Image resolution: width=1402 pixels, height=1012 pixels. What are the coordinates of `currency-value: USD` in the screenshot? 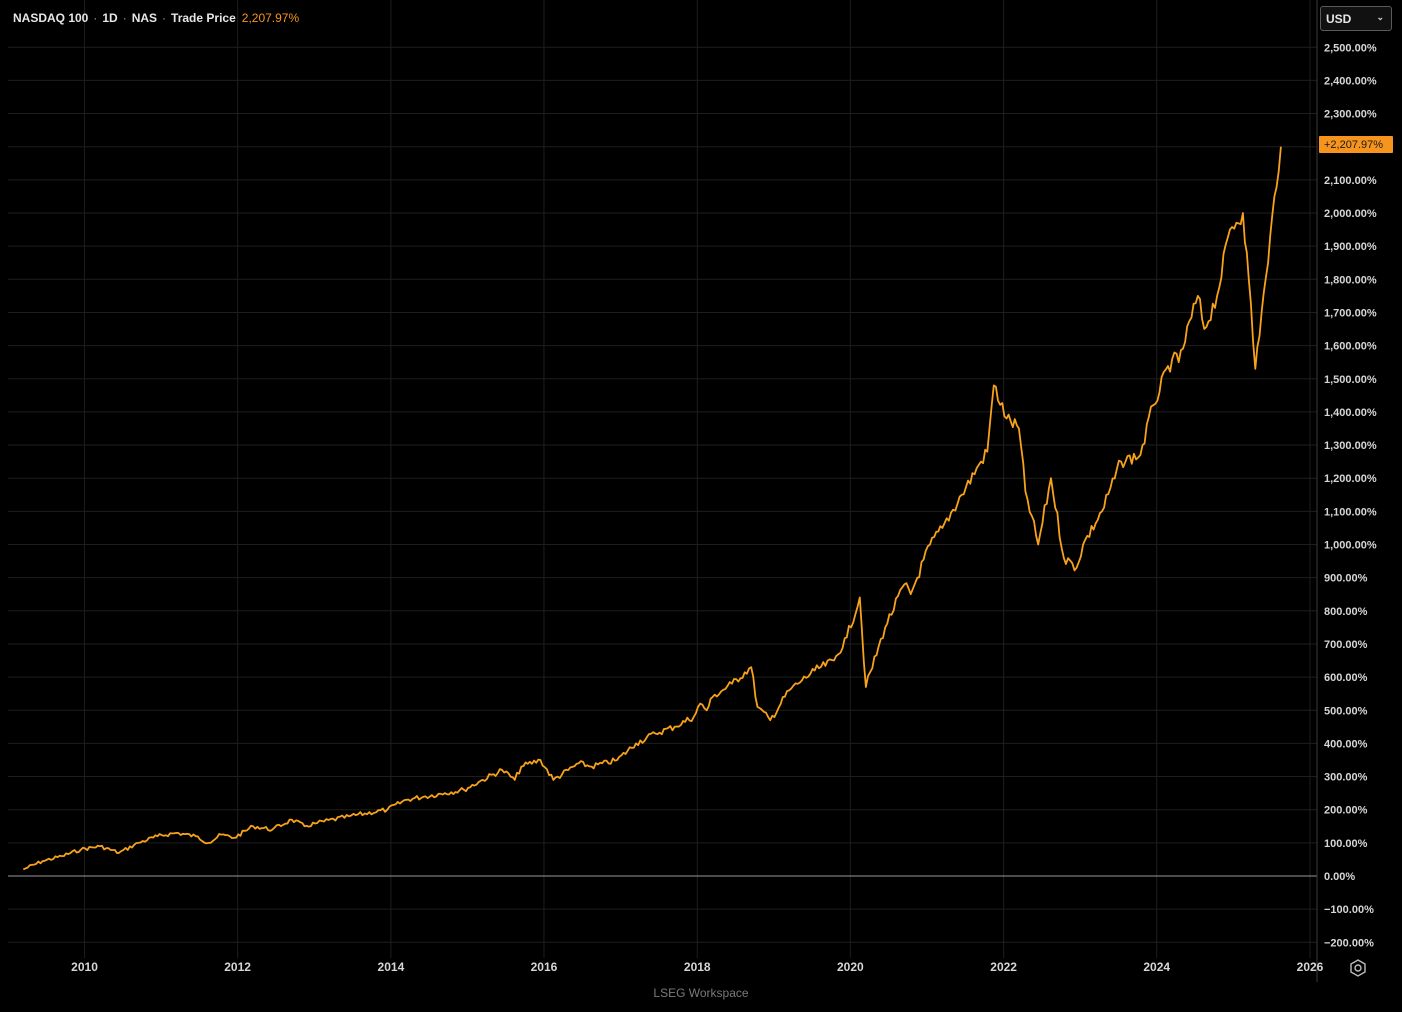 It's located at (1339, 19).